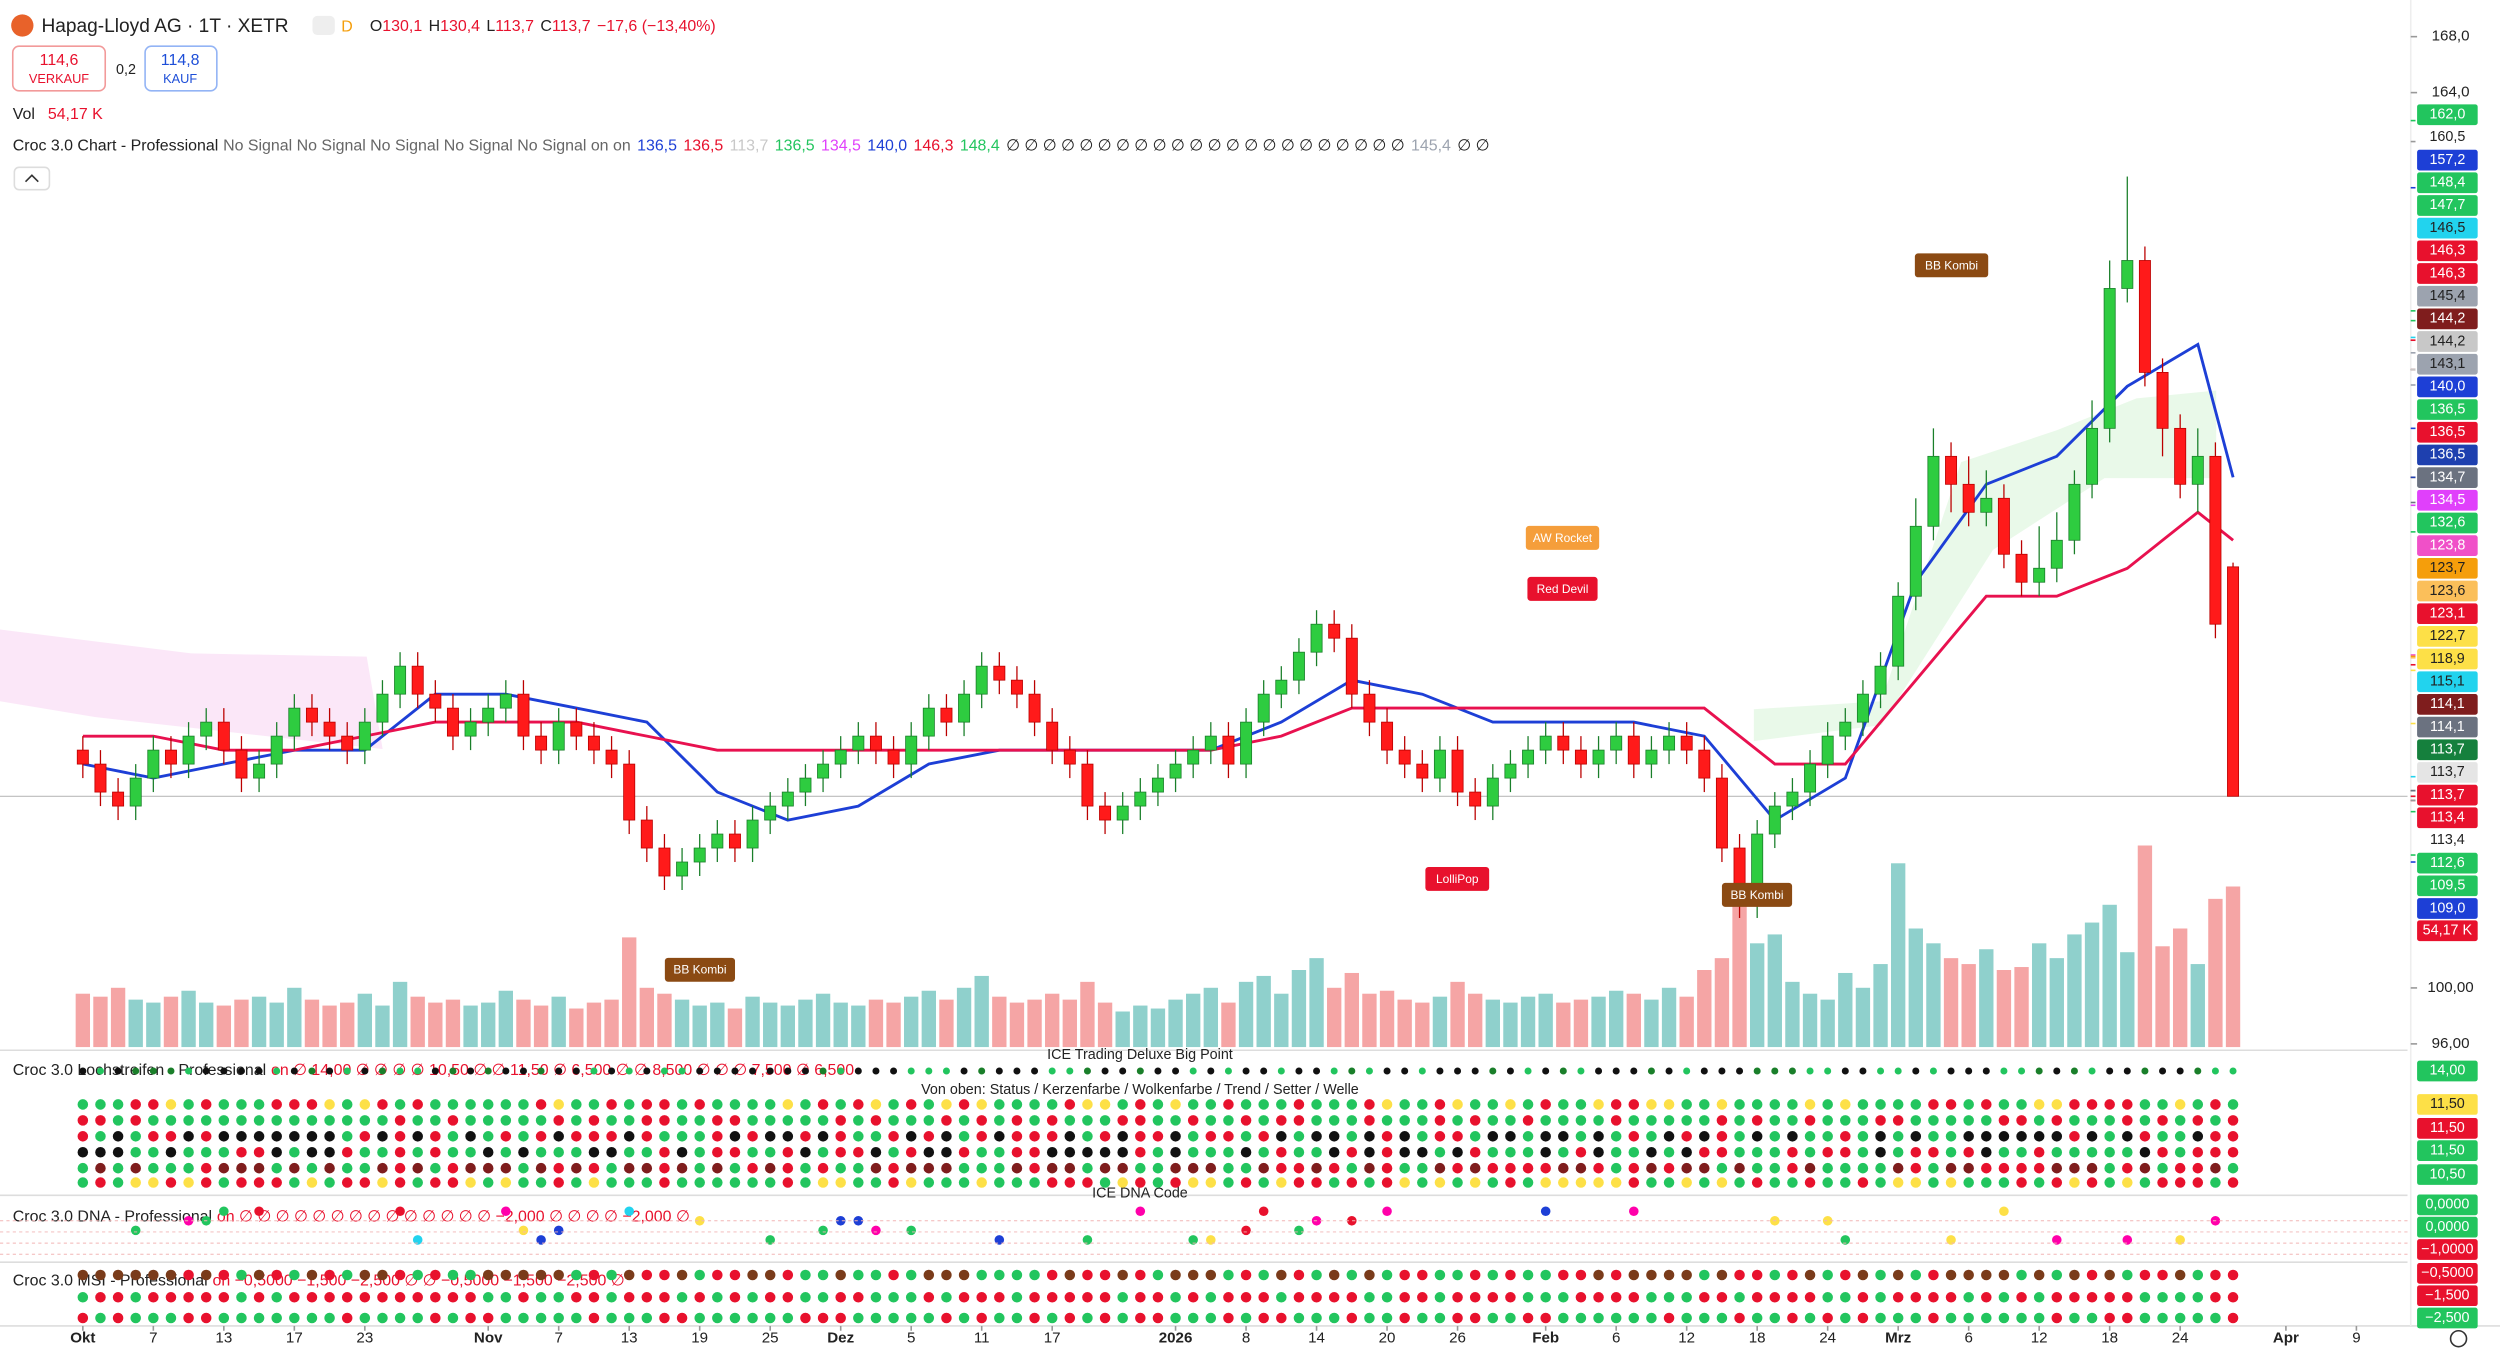 The image size is (2500, 1369). Describe the element at coordinates (32, 178) in the screenshot. I see `collapse-button` at that location.